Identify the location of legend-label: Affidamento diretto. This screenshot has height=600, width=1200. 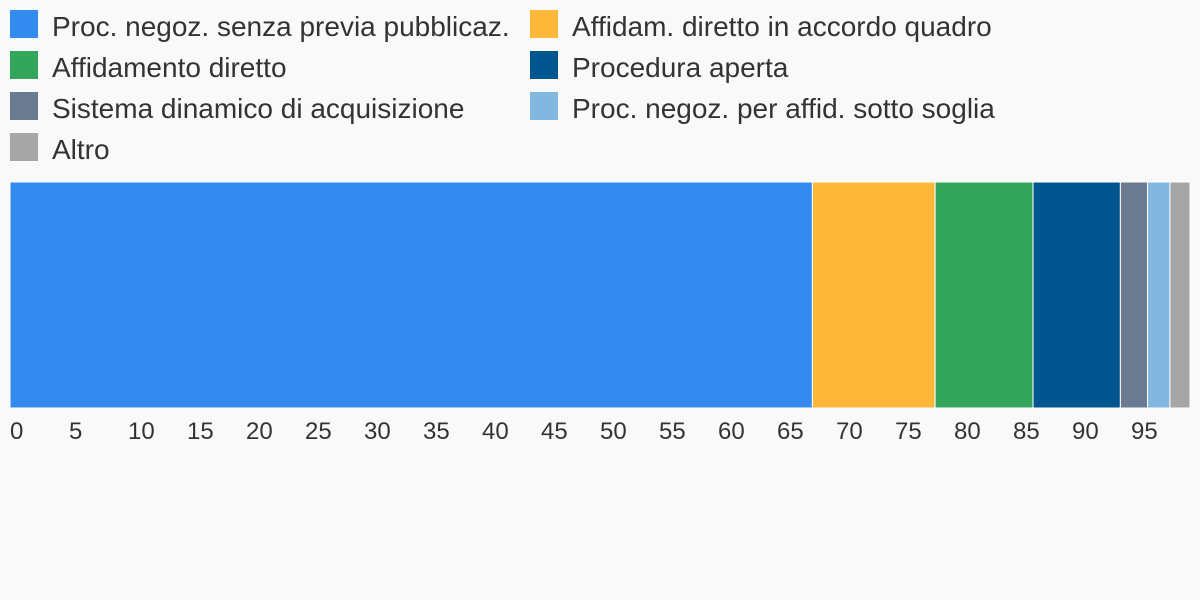
(169, 67).